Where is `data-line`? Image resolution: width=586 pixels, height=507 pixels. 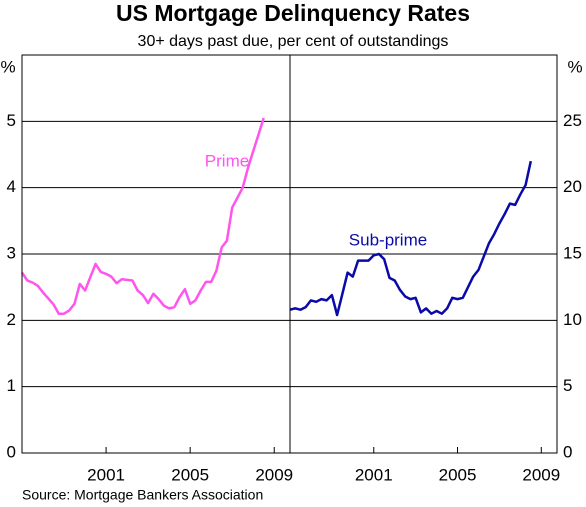
data-line is located at coordinates (411, 238).